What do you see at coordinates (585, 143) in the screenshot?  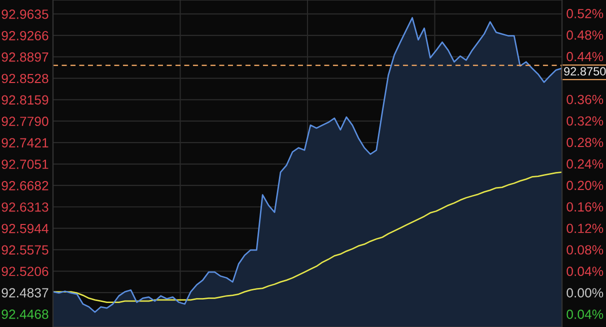 I see `y2-tick-label: 0.28%` at bounding box center [585, 143].